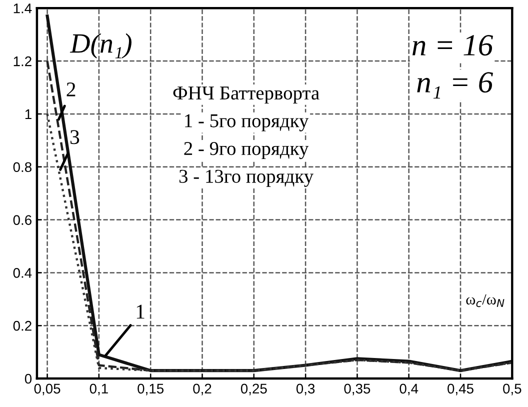  I want to click on y-tick-label: 0.8, so click(22, 167).